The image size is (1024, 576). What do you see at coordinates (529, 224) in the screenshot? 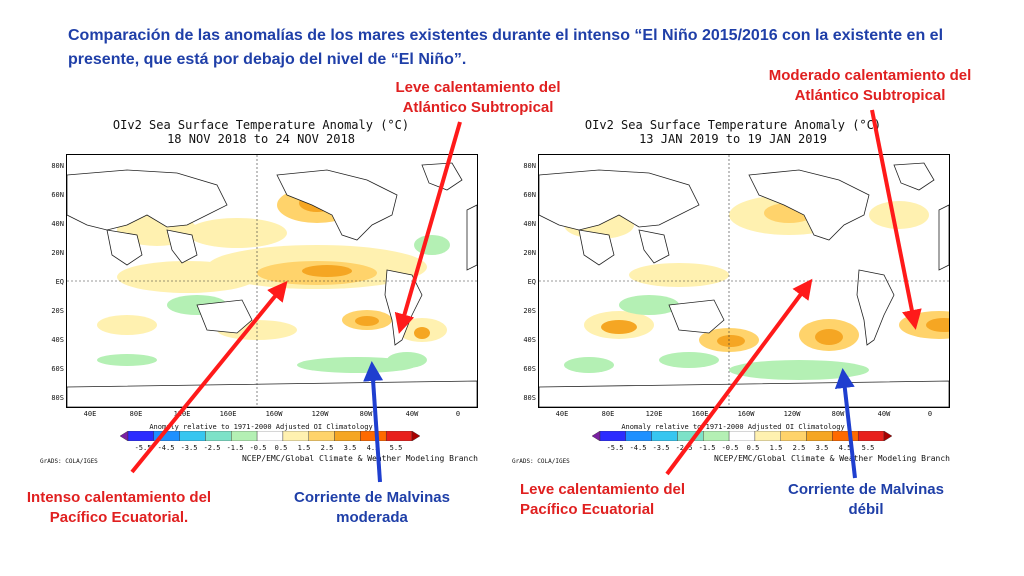
I see `lat-label: 40N` at bounding box center [529, 224].